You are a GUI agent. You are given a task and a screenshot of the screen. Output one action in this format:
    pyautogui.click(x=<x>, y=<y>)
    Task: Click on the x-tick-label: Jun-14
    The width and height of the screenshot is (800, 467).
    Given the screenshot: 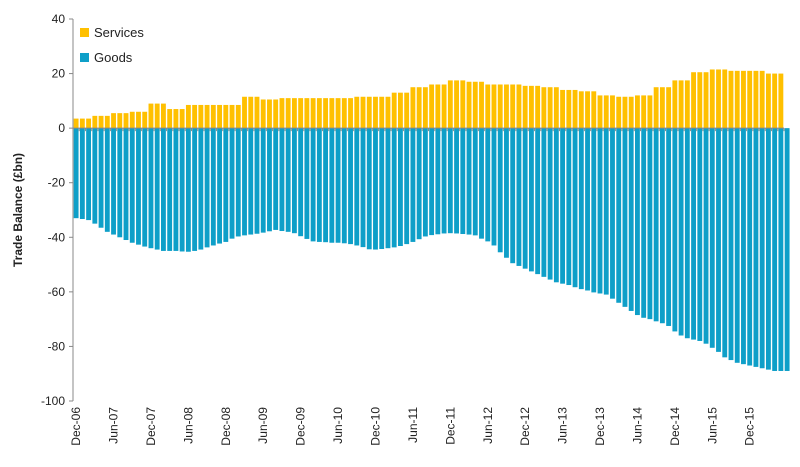 What is the action you would take?
    pyautogui.click(x=637, y=425)
    